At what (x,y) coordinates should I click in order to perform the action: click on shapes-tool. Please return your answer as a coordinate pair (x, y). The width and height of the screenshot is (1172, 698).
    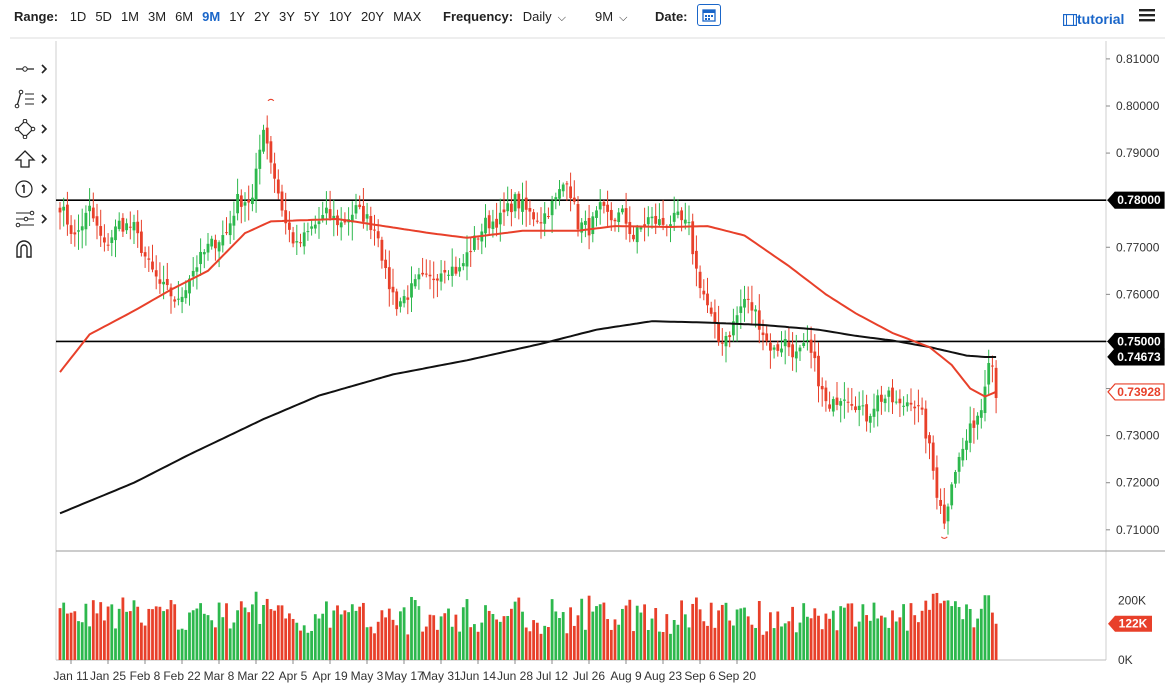
    Looking at the image, I should click on (32, 129).